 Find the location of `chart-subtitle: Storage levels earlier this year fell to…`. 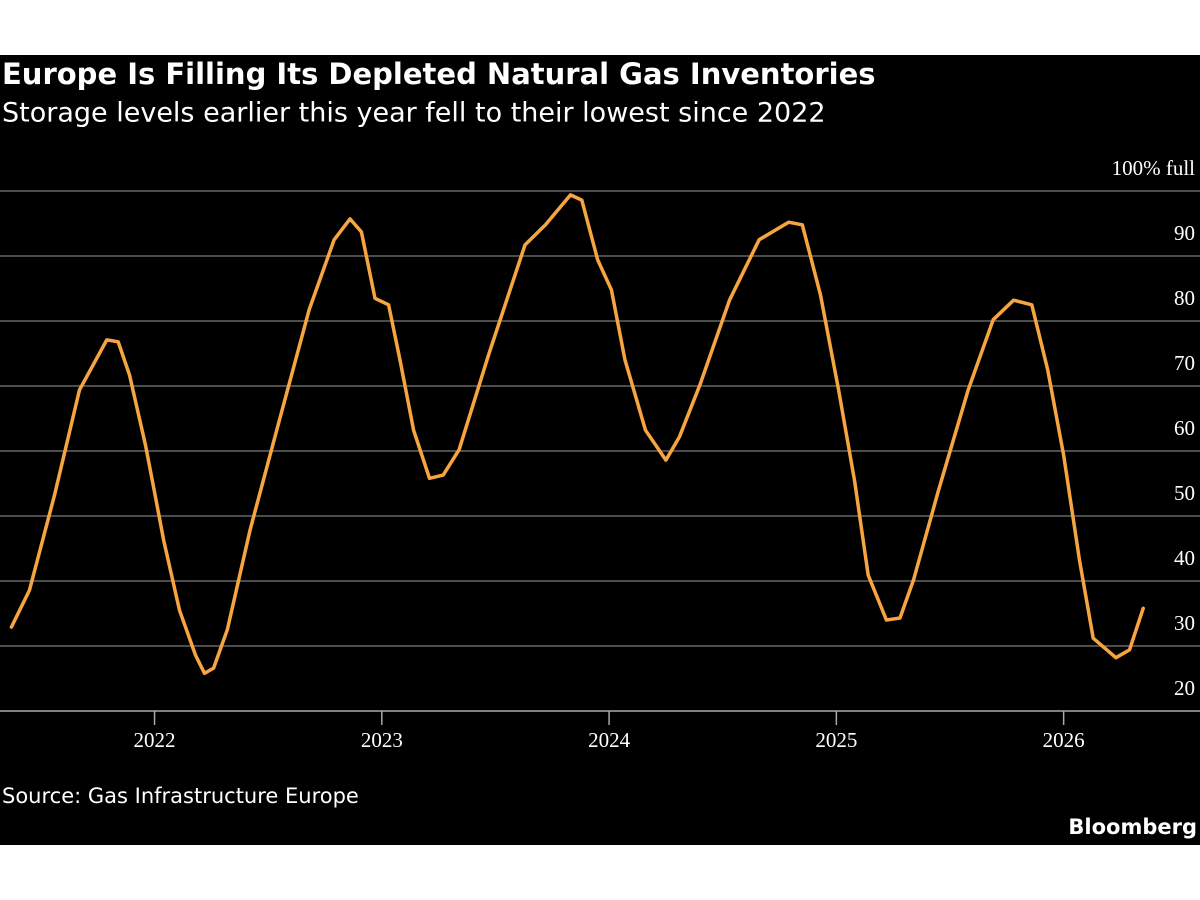

chart-subtitle: Storage levels earlier this year fell to… is located at coordinates (414, 113).